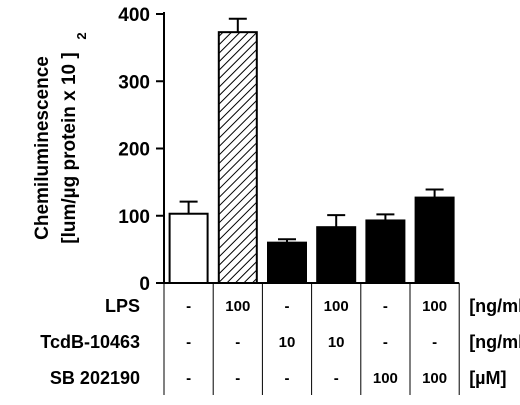 The image size is (520, 405). Describe the element at coordinates (95, 378) in the screenshot. I see `condition-label: SB 202190` at that location.